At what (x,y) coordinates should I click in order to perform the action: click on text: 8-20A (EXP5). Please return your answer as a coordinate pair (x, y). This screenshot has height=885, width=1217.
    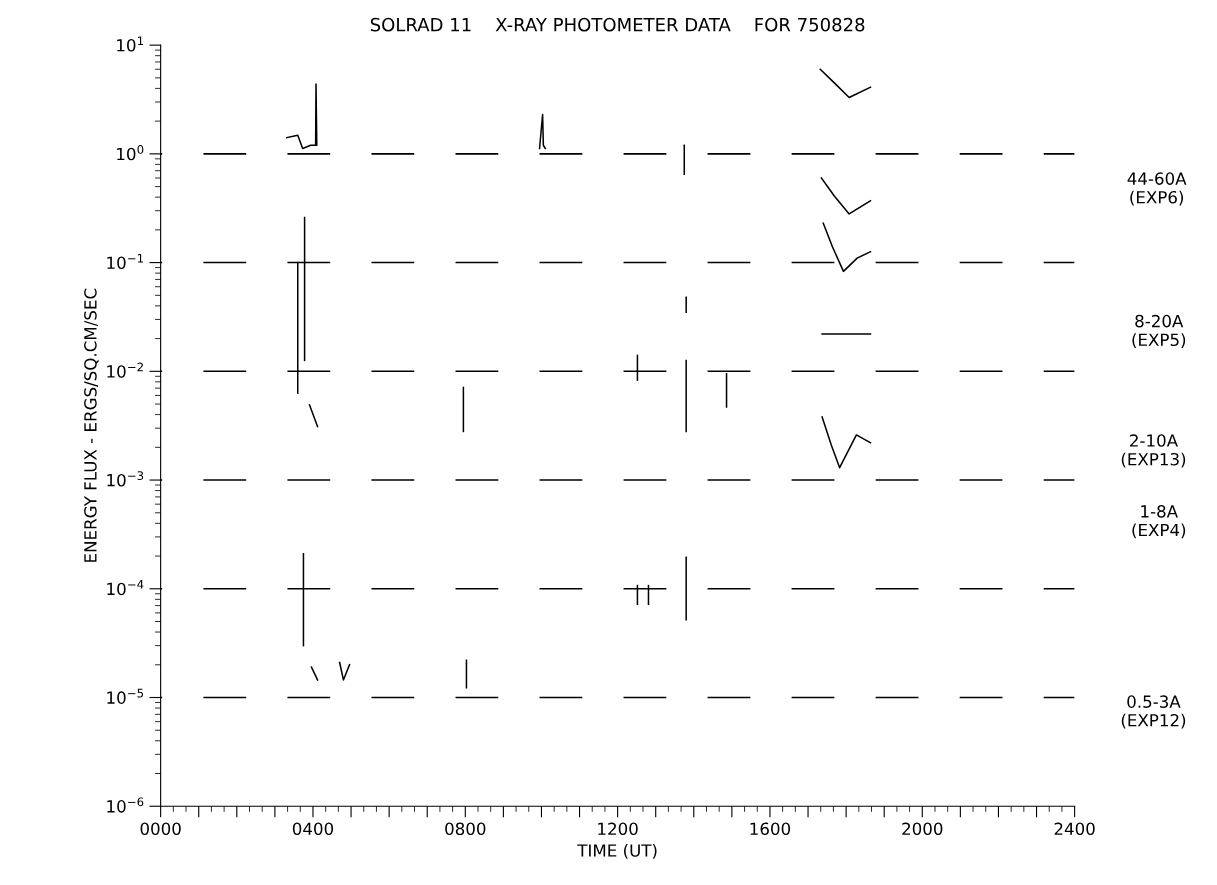
    Looking at the image, I should click on (1159, 331).